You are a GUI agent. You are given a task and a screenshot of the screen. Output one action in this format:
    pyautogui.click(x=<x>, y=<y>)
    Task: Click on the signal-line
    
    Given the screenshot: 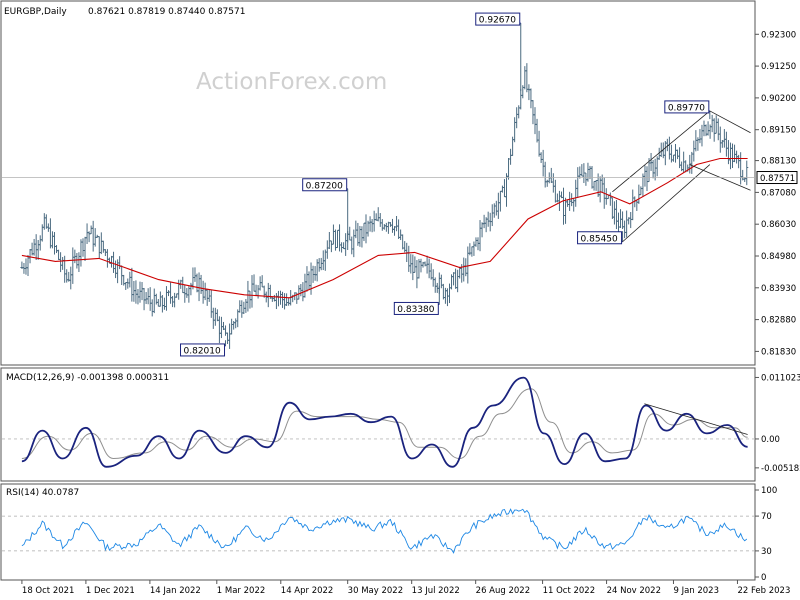 What is the action you would take?
    pyautogui.click(x=384, y=424)
    